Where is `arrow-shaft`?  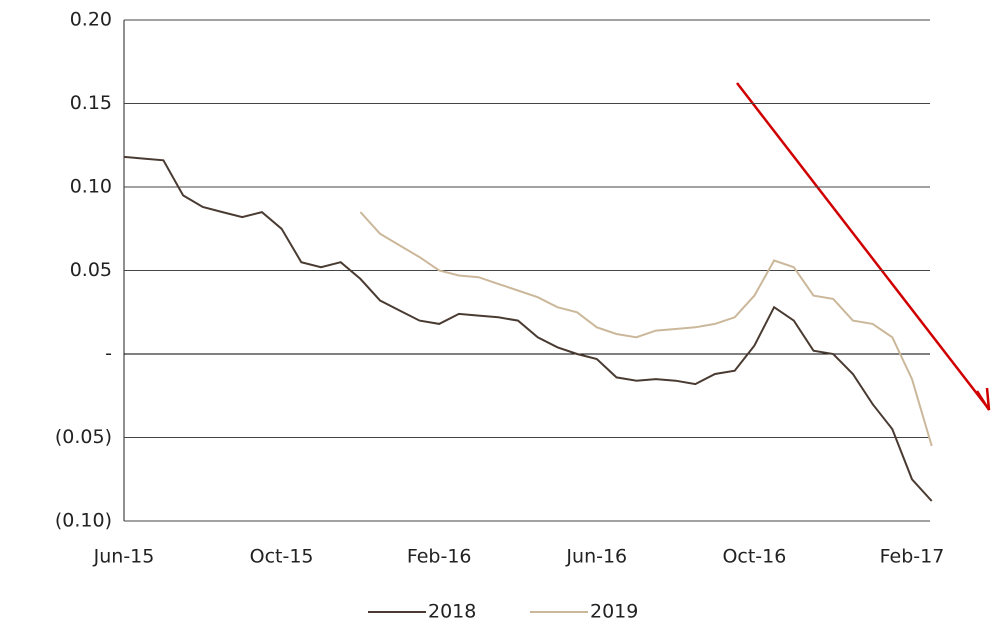 arrow-shaft is located at coordinates (862, 245).